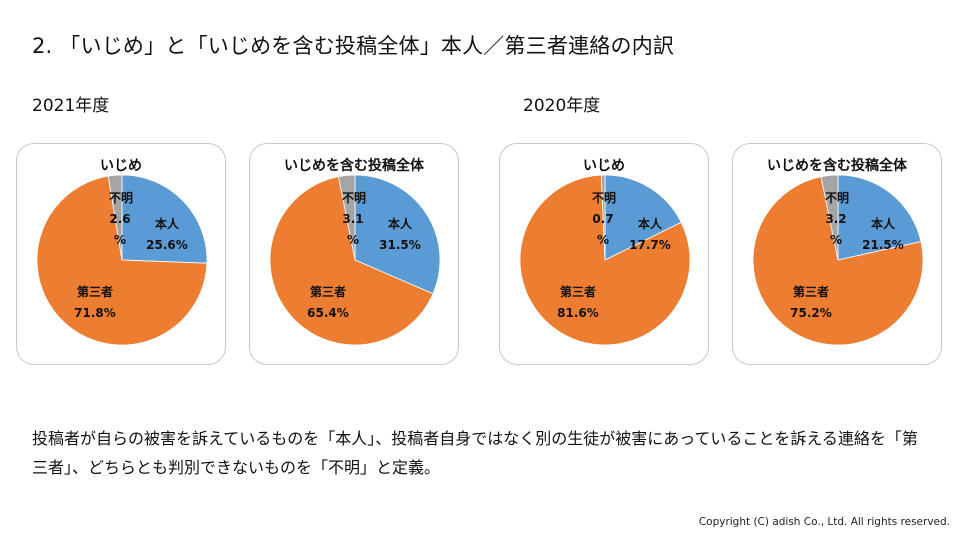  What do you see at coordinates (353, 46) in the screenshot?
I see `page-title: 2. 「いじめ」と「いじめを含む投稿全体」本人／第三者連絡の内訳` at bounding box center [353, 46].